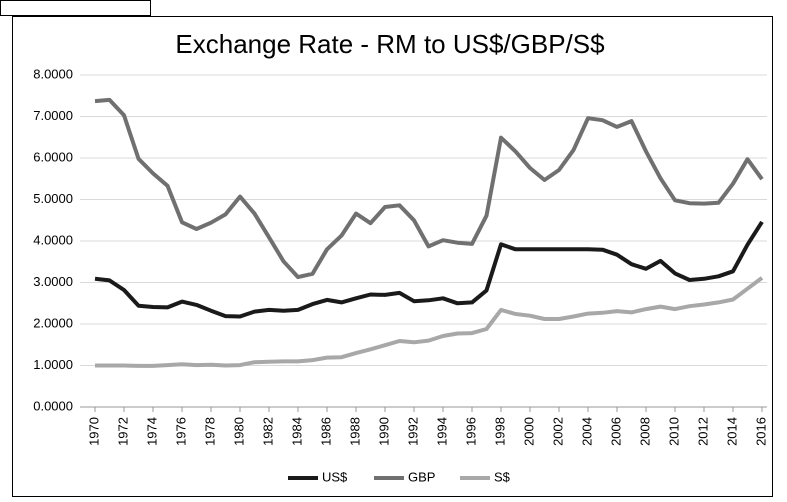 The image size is (787, 502). Describe the element at coordinates (383, 431) in the screenshot. I see `x-tick-label: 1990` at that location.